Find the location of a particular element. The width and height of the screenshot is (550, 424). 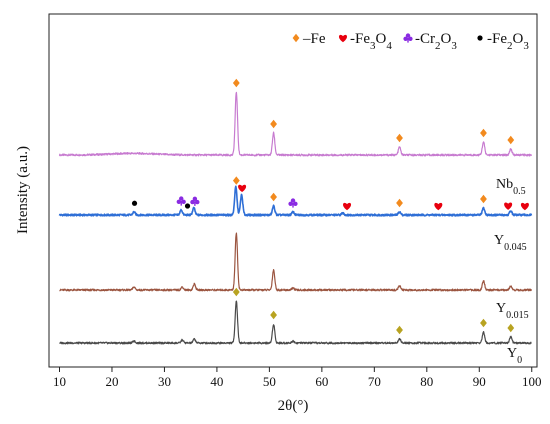

x-tick-label: 20 is located at coordinates (111, 381).